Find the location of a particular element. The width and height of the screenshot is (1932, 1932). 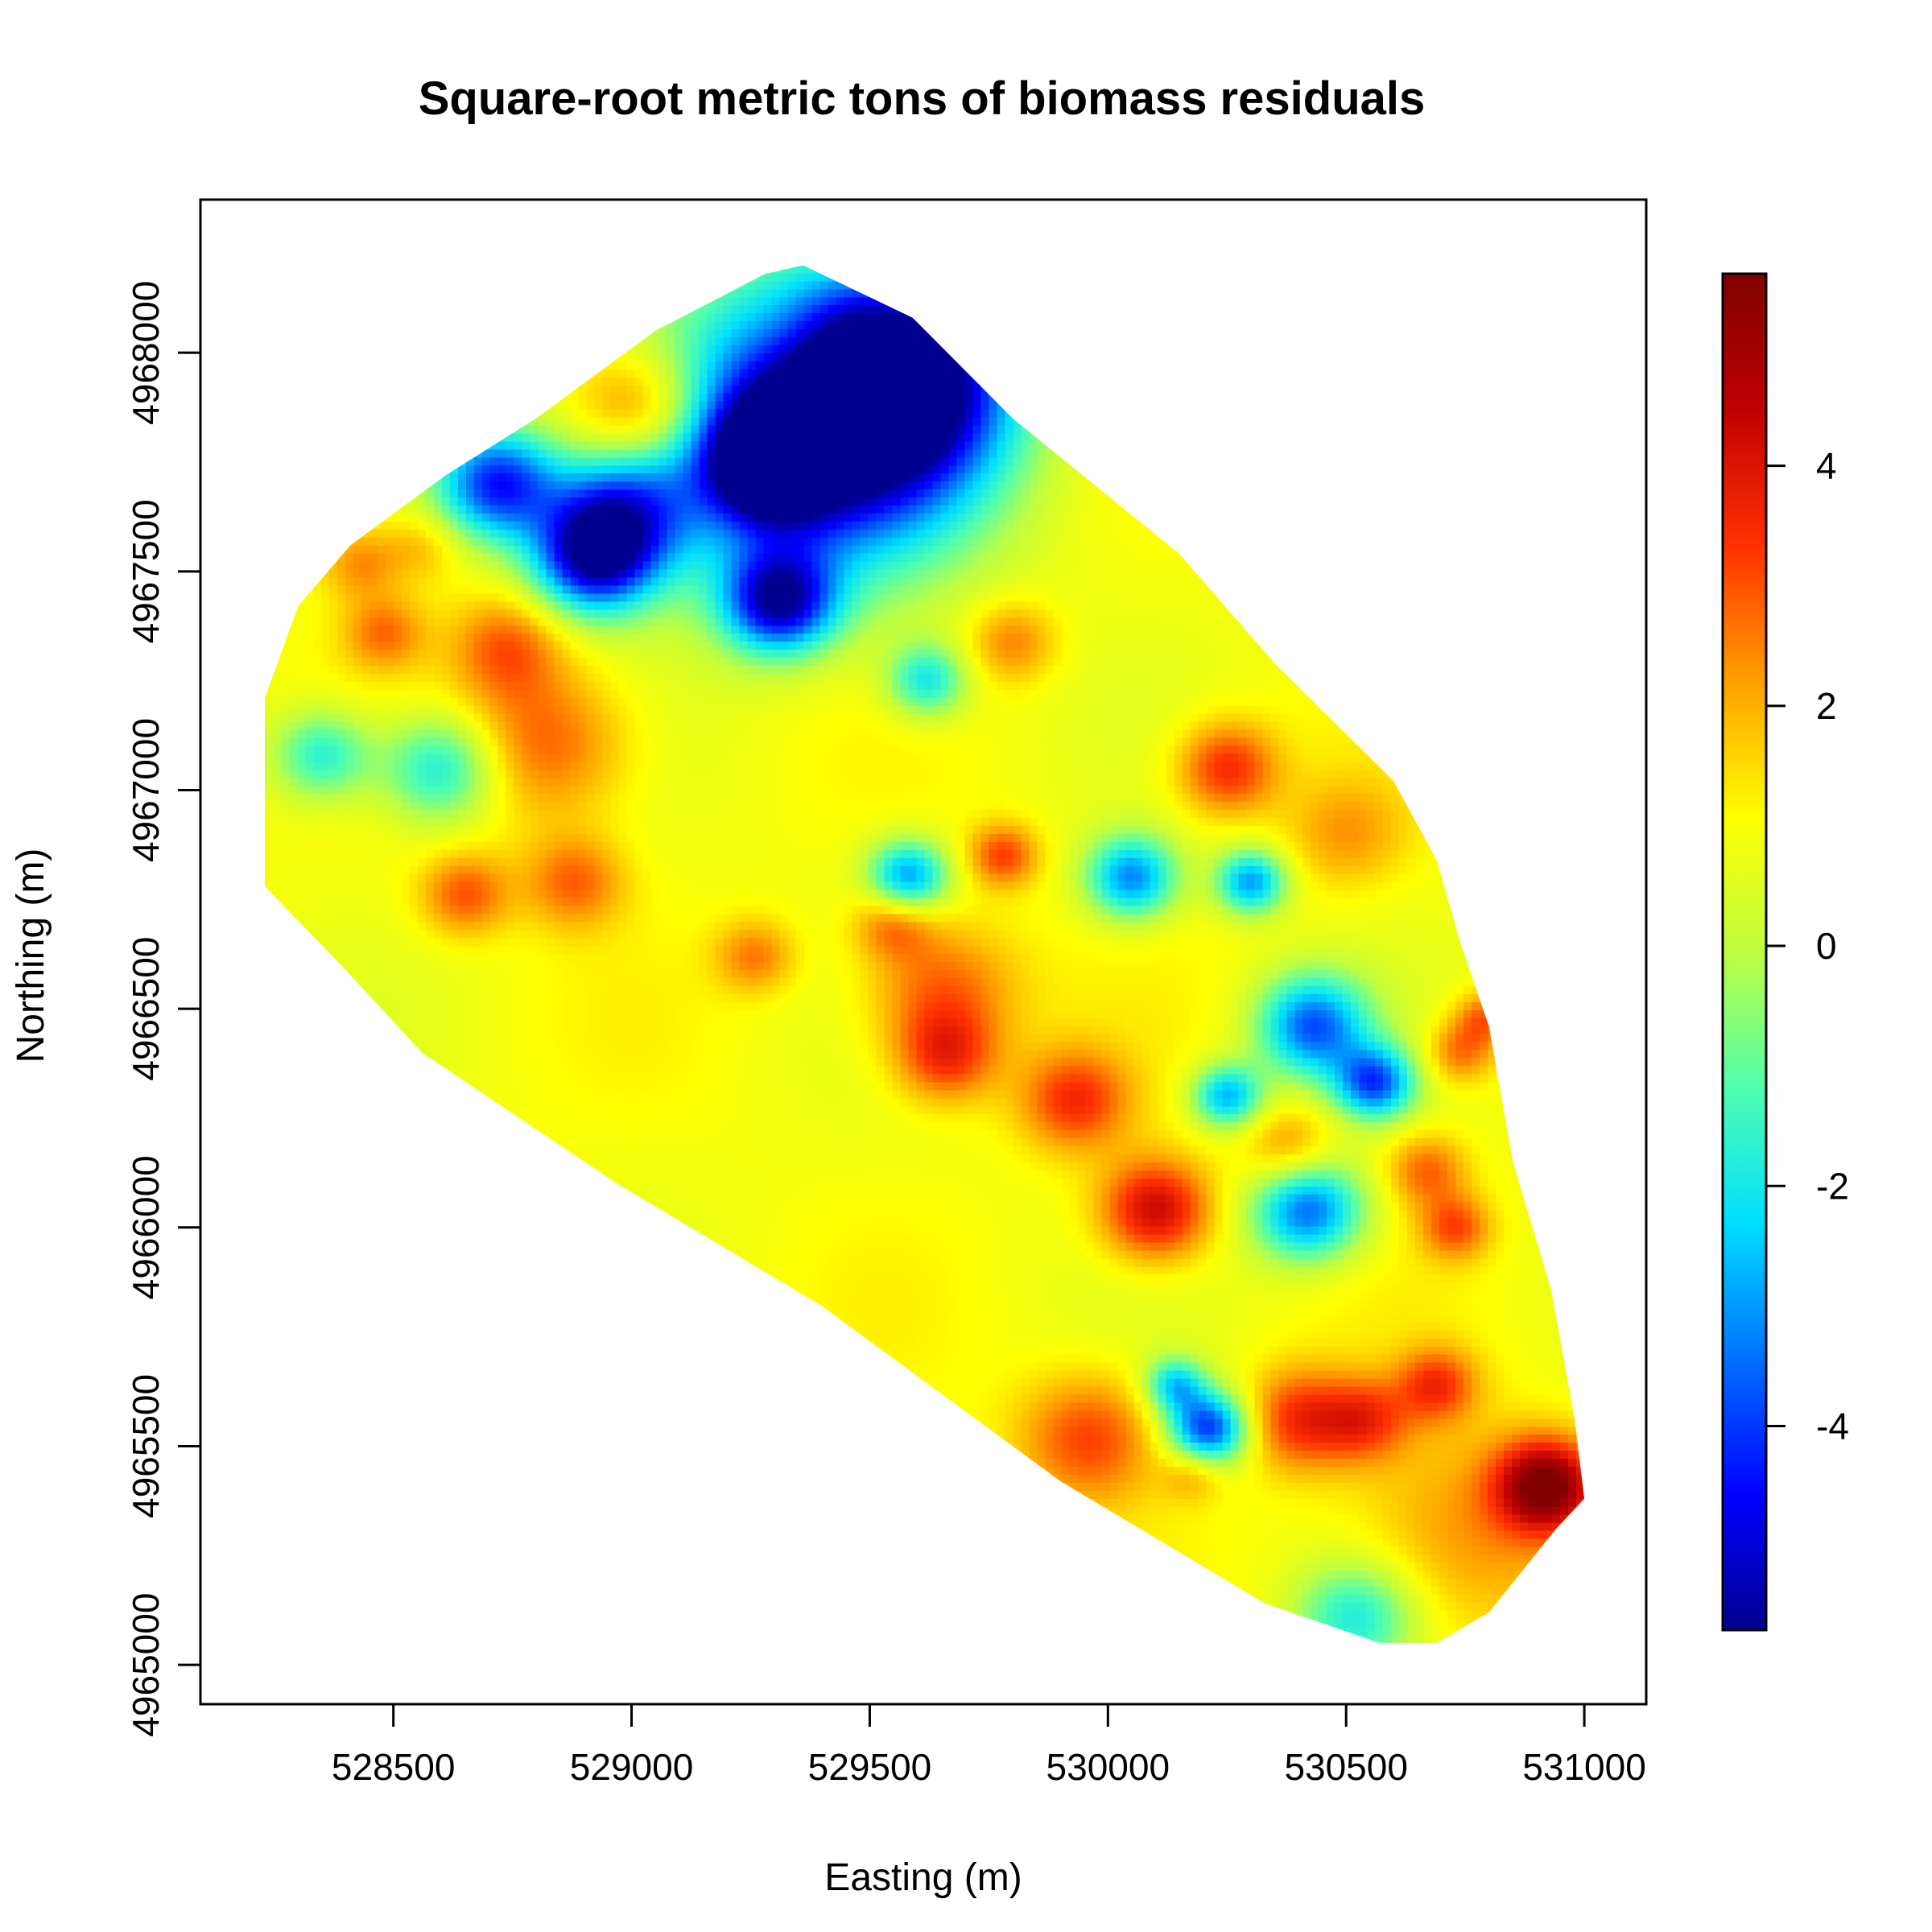

x-tick-label: 530000 is located at coordinates (1108, 1767).